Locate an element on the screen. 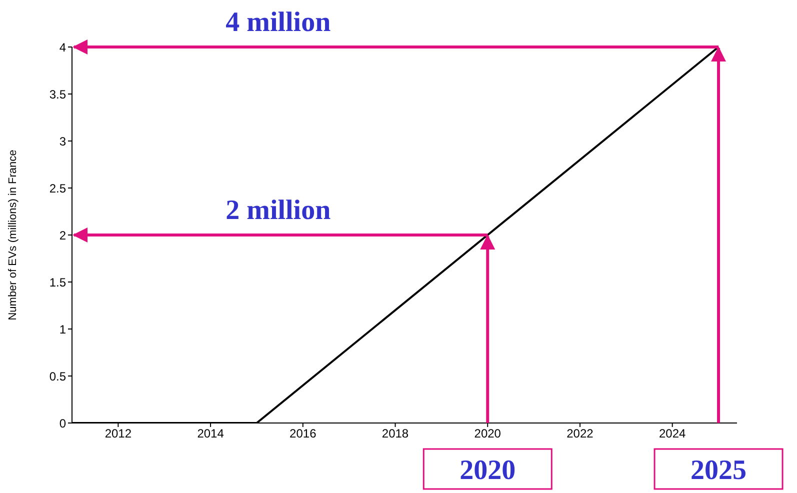  y-tick-label: 2.5 is located at coordinates (57, 188).